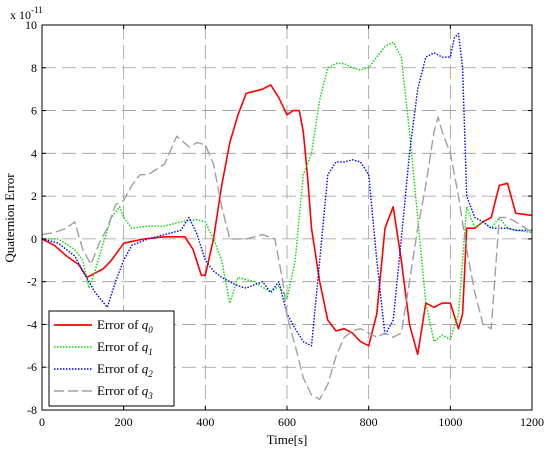  Describe the element at coordinates (369, 422) in the screenshot. I see `x-tick-label: 800` at that location.